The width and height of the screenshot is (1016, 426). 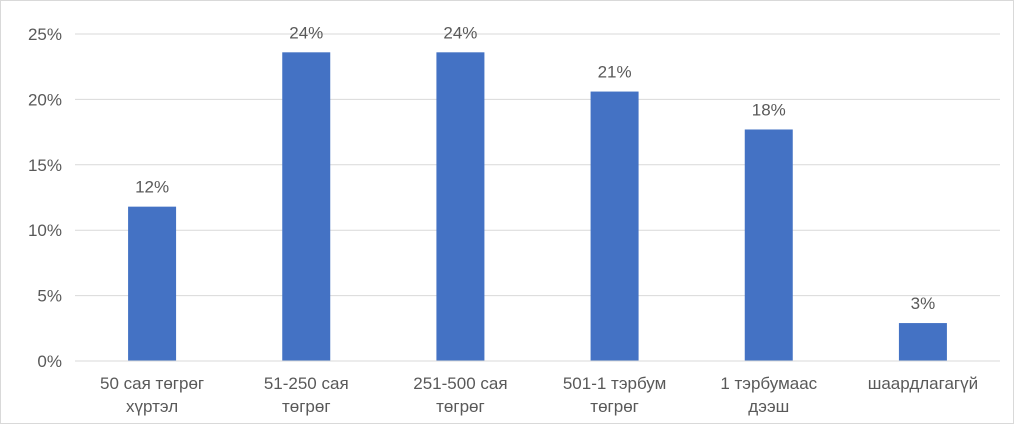 What do you see at coordinates (152, 406) in the screenshot?
I see `x-tick-label-line: хүртэл` at bounding box center [152, 406].